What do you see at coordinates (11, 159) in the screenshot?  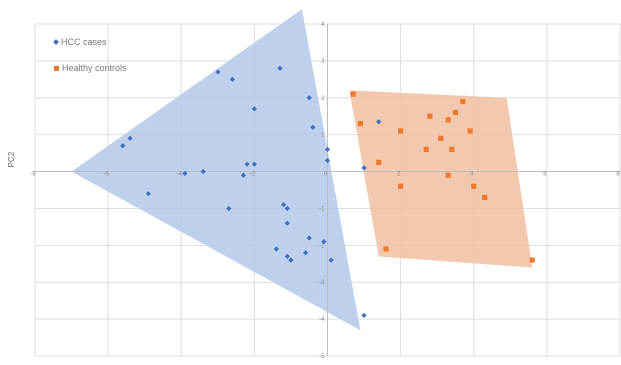 I see `y-axis-label: PC2` at bounding box center [11, 159].